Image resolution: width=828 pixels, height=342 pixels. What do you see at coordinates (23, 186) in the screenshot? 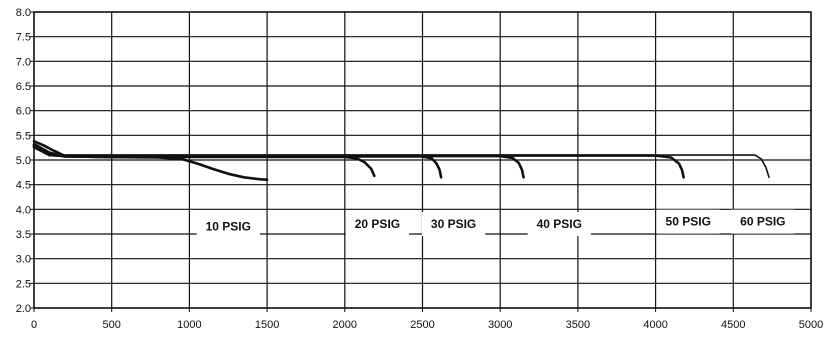
I see `y-tick-label: 4.5` at bounding box center [23, 186].